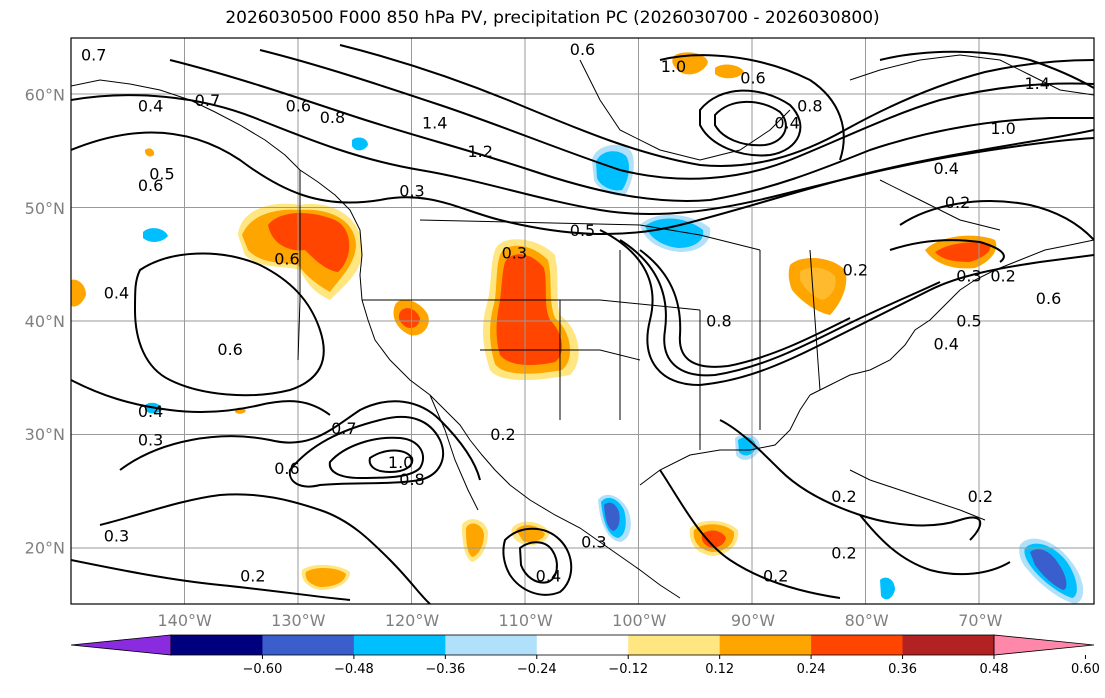  I want to click on lat-label: 60°N, so click(45, 95).